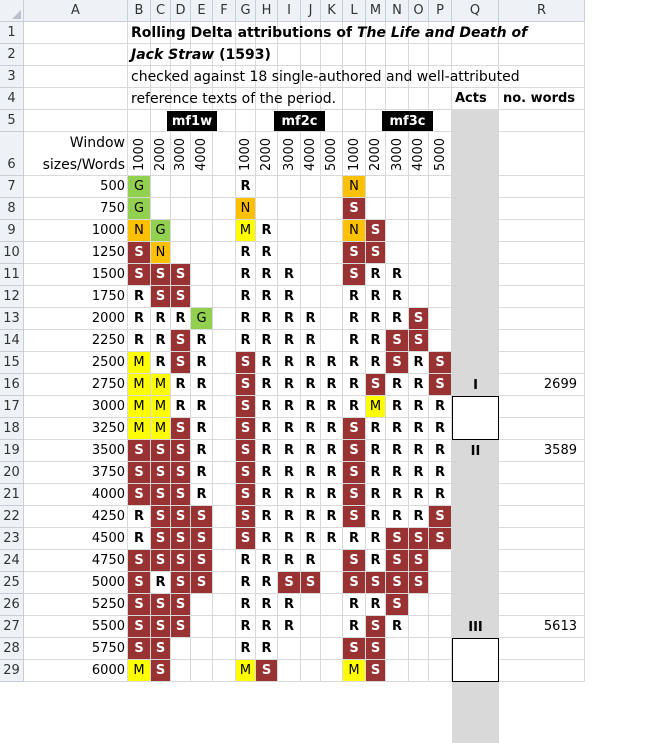 This screenshot has width=666, height=743. What do you see at coordinates (12, 407) in the screenshot?
I see `row-header-17: 17` at bounding box center [12, 407].